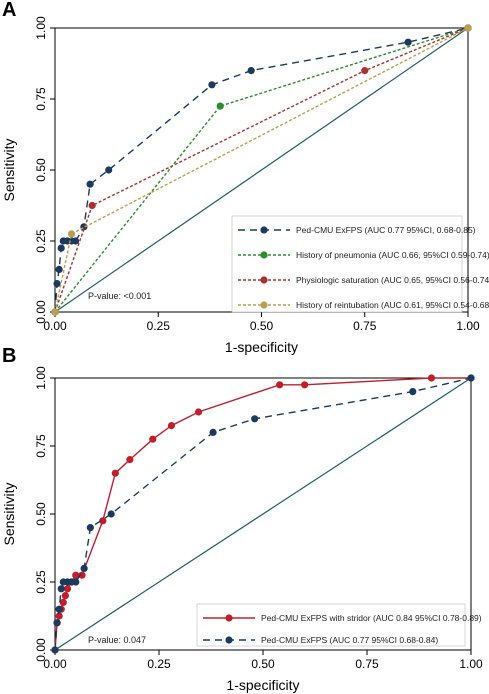  What do you see at coordinates (119, 296) in the screenshot?
I see `p-value-annotation: P-value: <0.001` at bounding box center [119, 296].